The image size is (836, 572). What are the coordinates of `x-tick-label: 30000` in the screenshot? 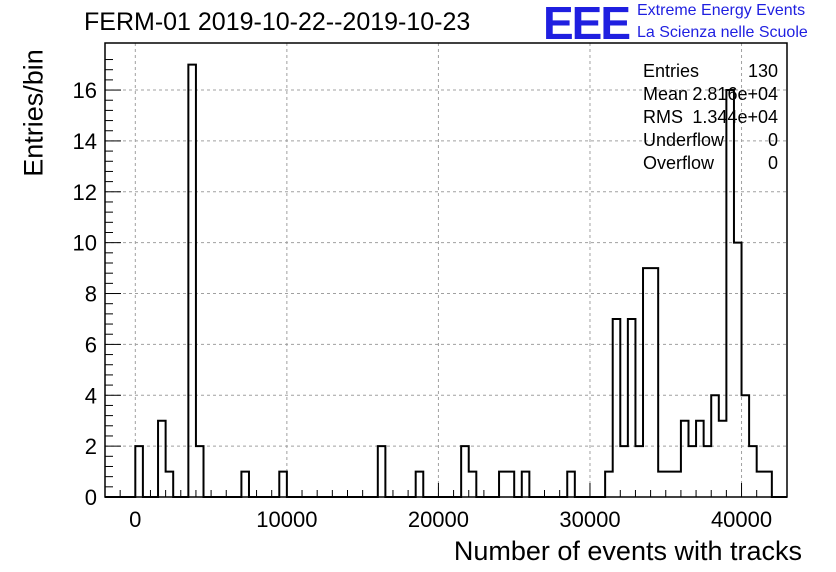 It's located at (589, 519).